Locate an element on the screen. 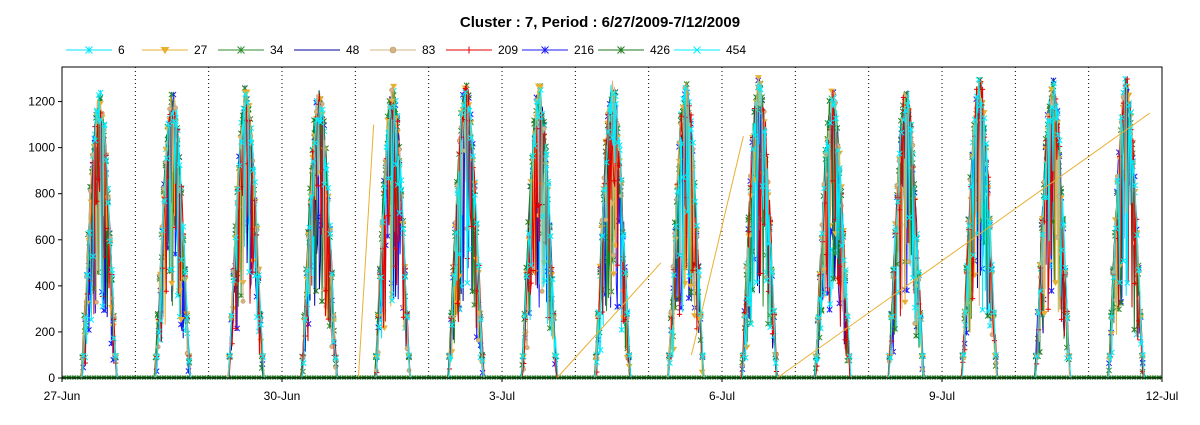  y-tick-label: 1200 is located at coordinates (41, 102).